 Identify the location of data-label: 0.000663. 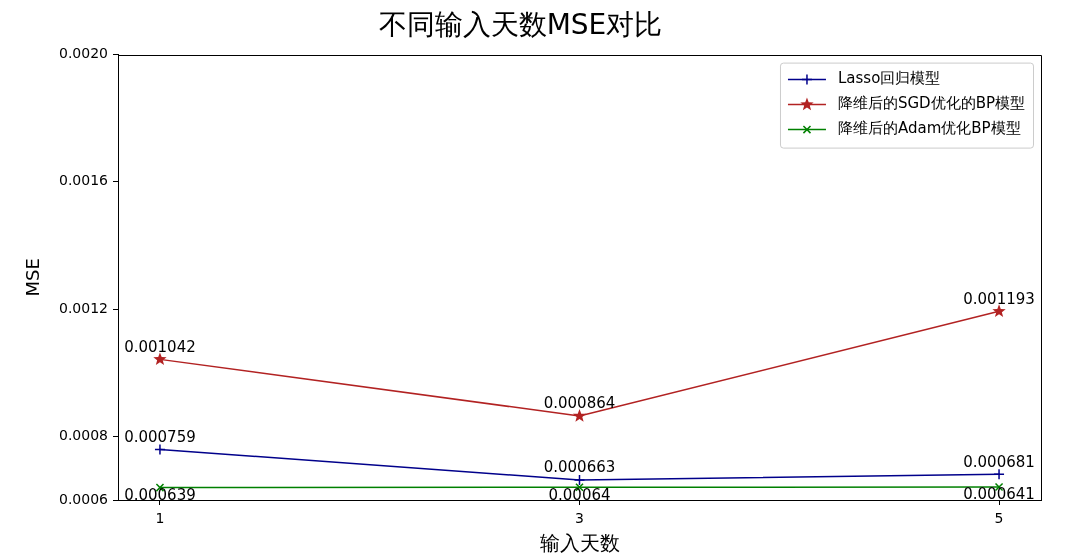
(579, 467).